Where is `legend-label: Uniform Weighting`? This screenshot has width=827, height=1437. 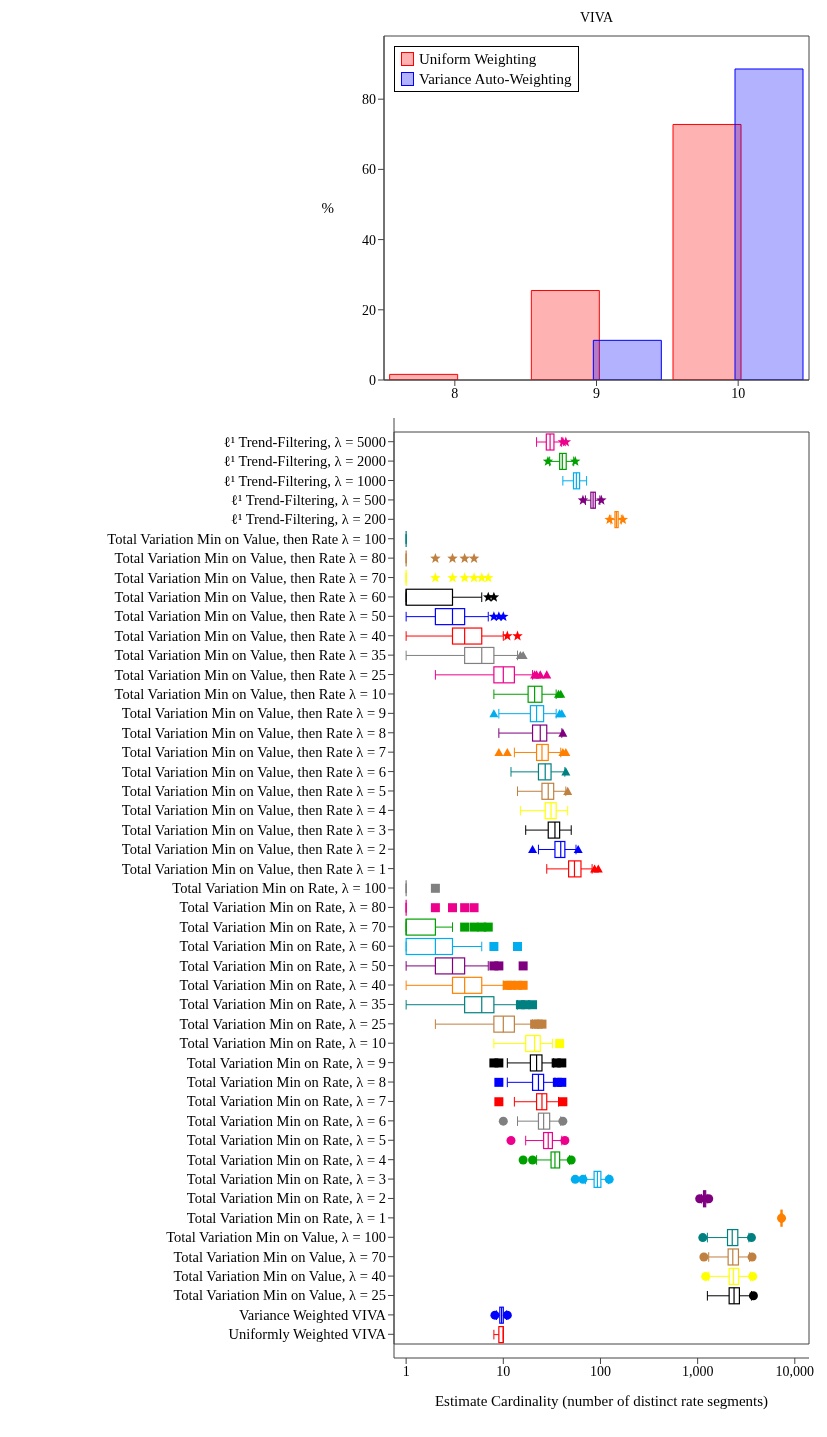
legend-label: Uniform Weighting is located at coordinates (478, 59).